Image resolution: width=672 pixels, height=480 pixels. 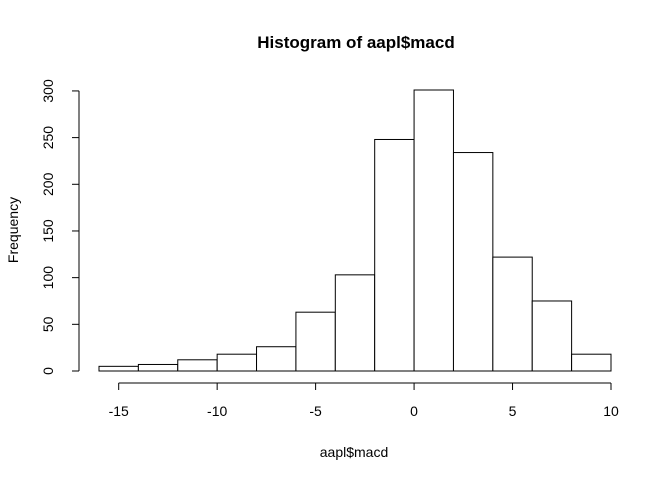 What do you see at coordinates (217, 411) in the screenshot?
I see `x-tick-label: -10` at bounding box center [217, 411].